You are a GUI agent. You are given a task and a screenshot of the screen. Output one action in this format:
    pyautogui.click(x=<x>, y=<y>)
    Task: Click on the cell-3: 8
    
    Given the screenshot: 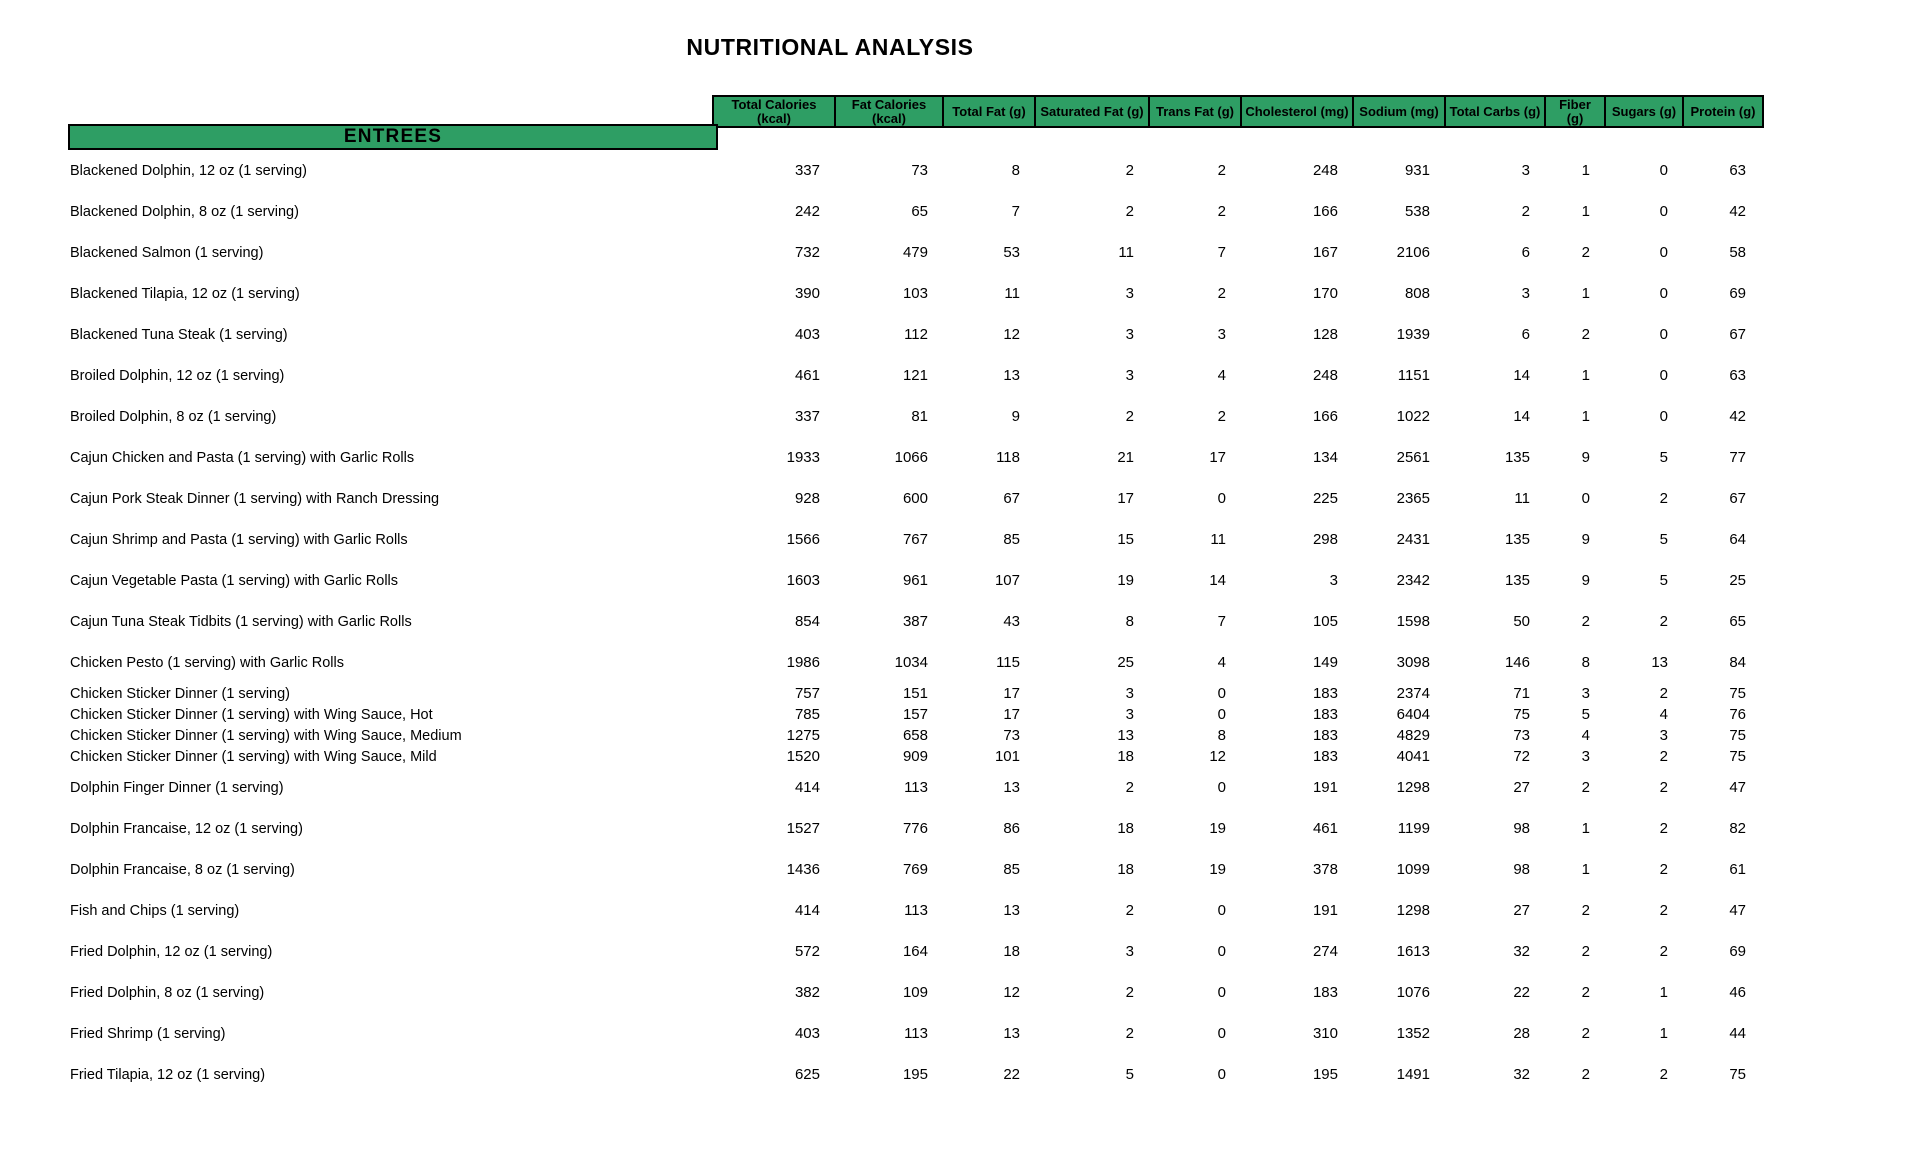 What is the action you would take?
    pyautogui.click(x=1129, y=621)
    